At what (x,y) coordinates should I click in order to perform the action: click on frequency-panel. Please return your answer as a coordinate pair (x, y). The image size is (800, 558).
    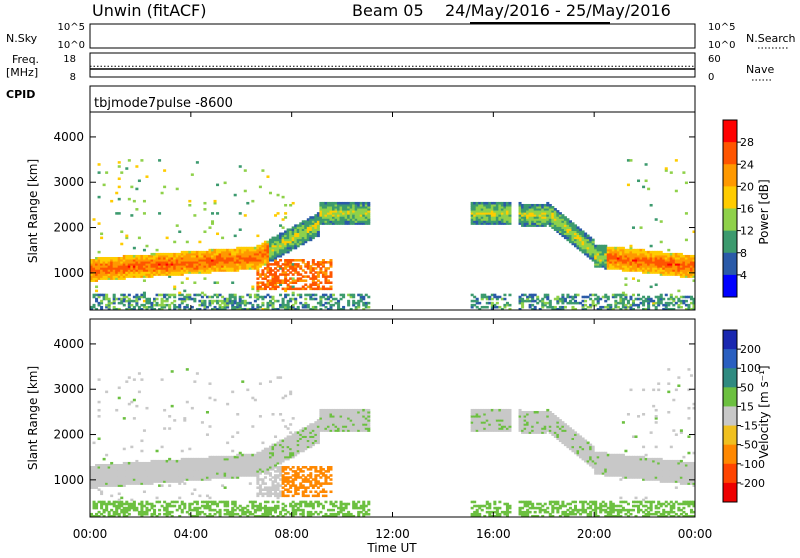
    Looking at the image, I should click on (392, 65).